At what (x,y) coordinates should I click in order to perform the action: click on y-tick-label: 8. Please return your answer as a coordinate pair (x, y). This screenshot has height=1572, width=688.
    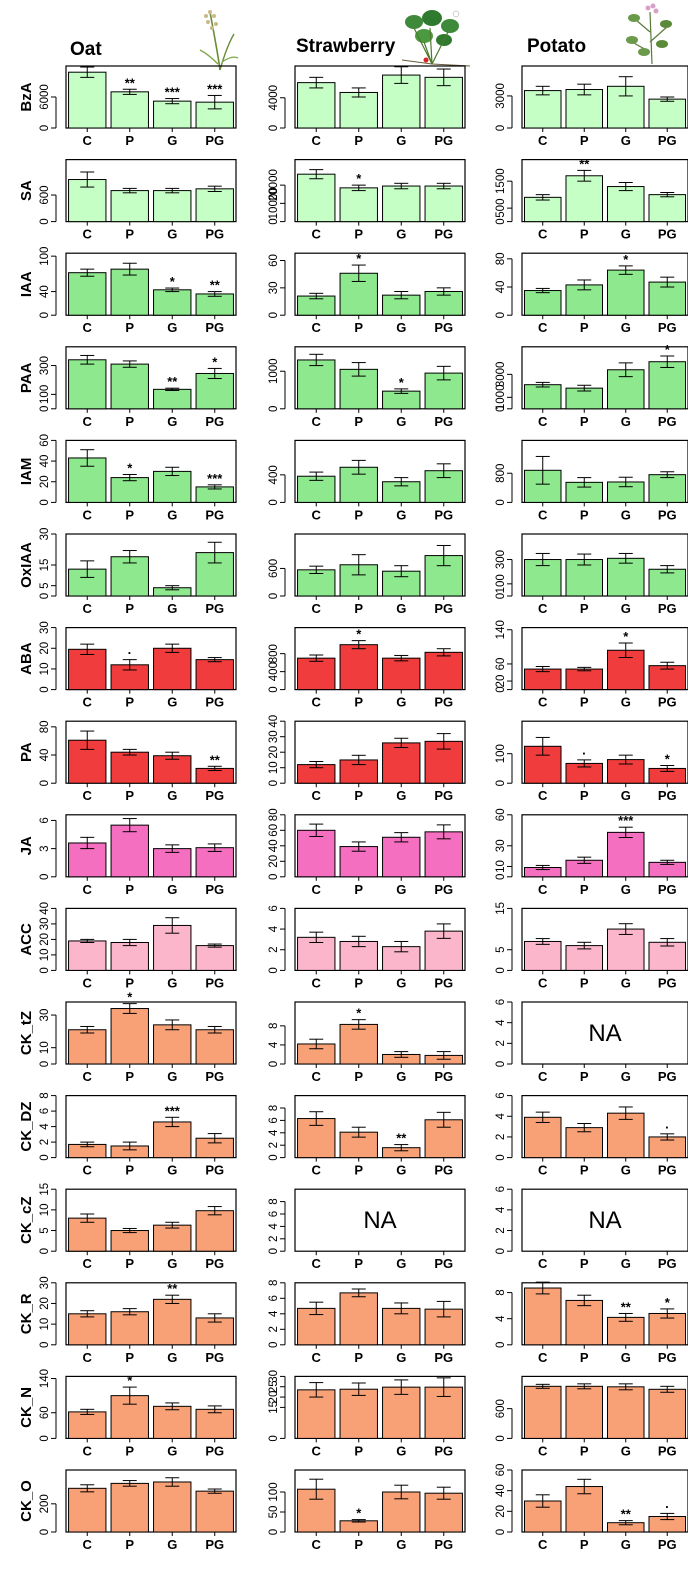
    Looking at the image, I should click on (274, 1026).